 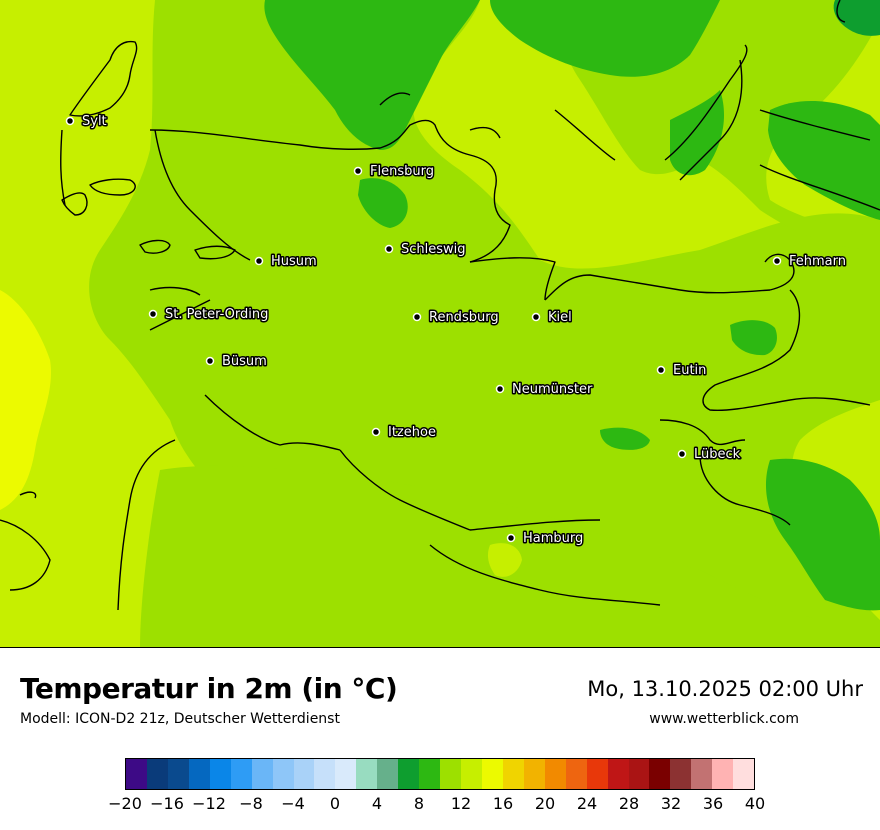 I want to click on temperature-band-10-12-north, so click(x=372, y=75).